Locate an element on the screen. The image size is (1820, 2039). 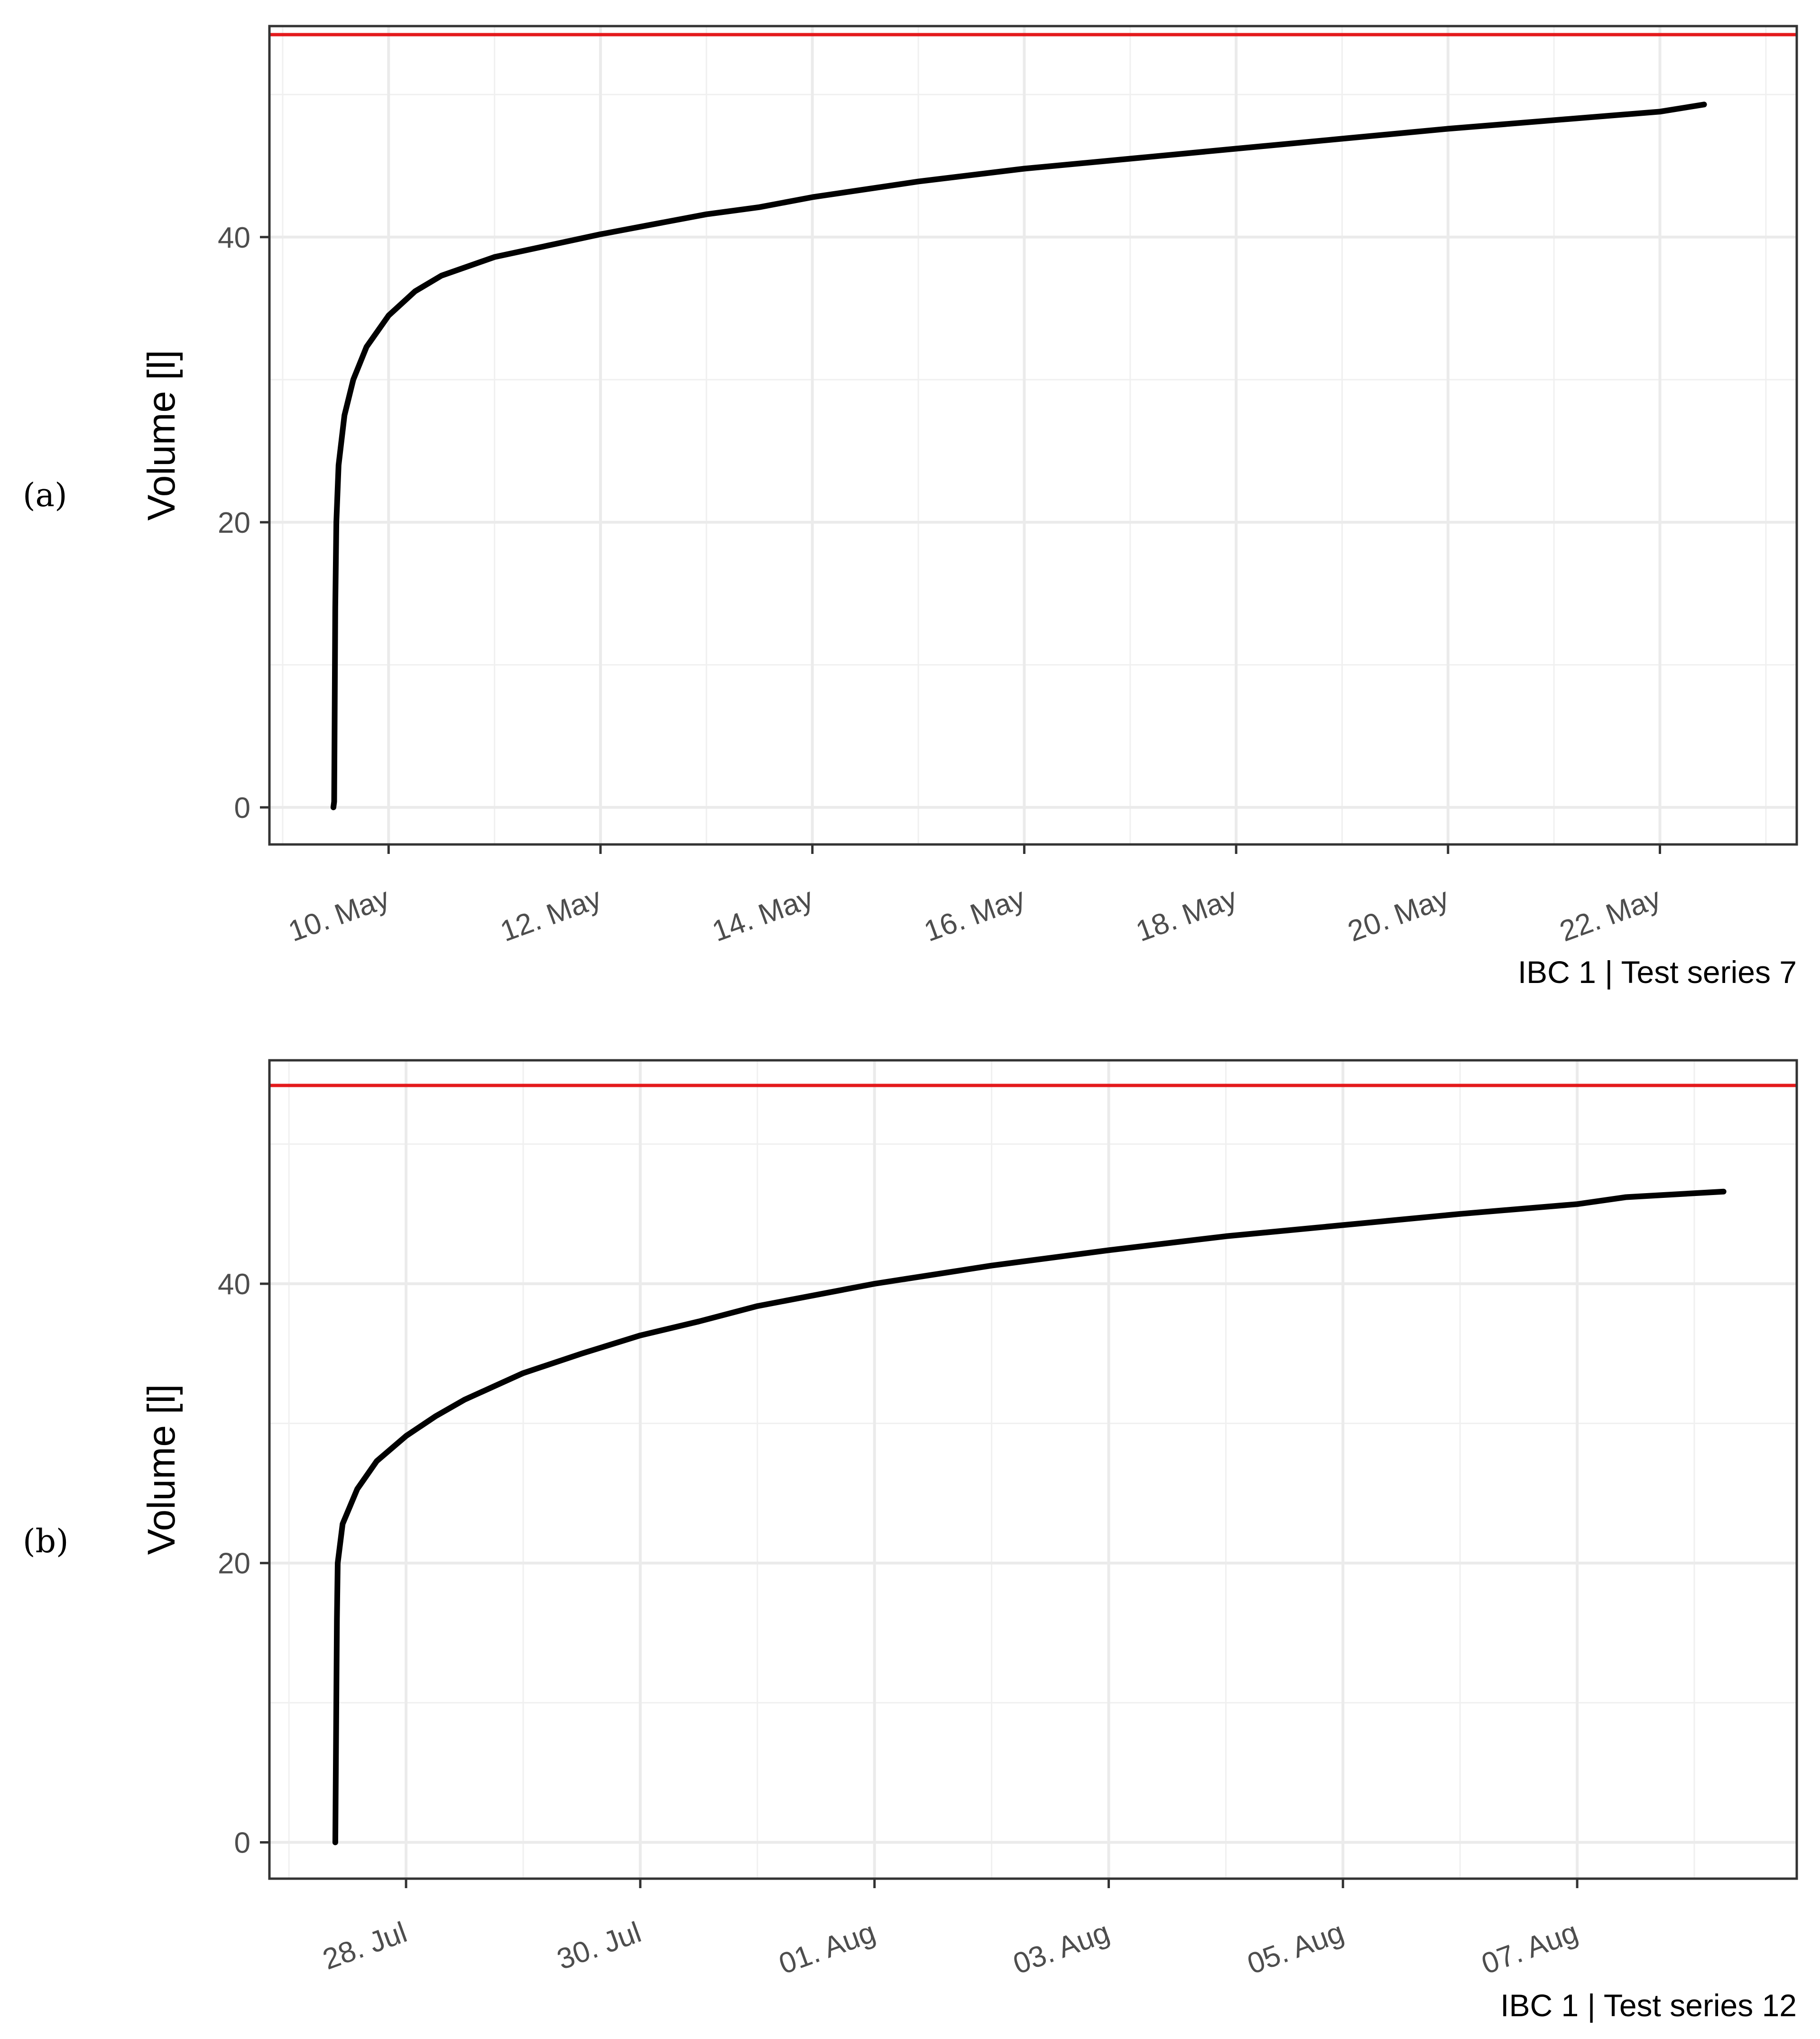
chart-caption: IBC 1 | Test series 12 is located at coordinates (1648, 2005).